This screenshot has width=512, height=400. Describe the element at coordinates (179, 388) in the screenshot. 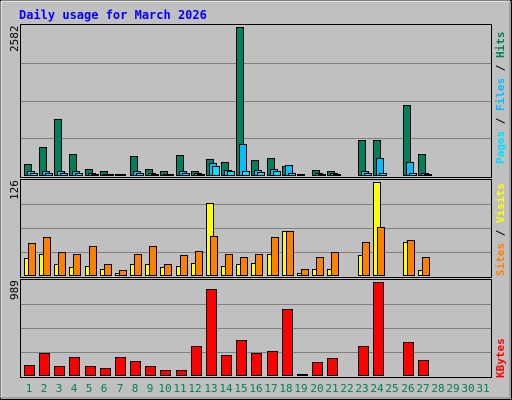

I see `day-label-11: 11` at that location.